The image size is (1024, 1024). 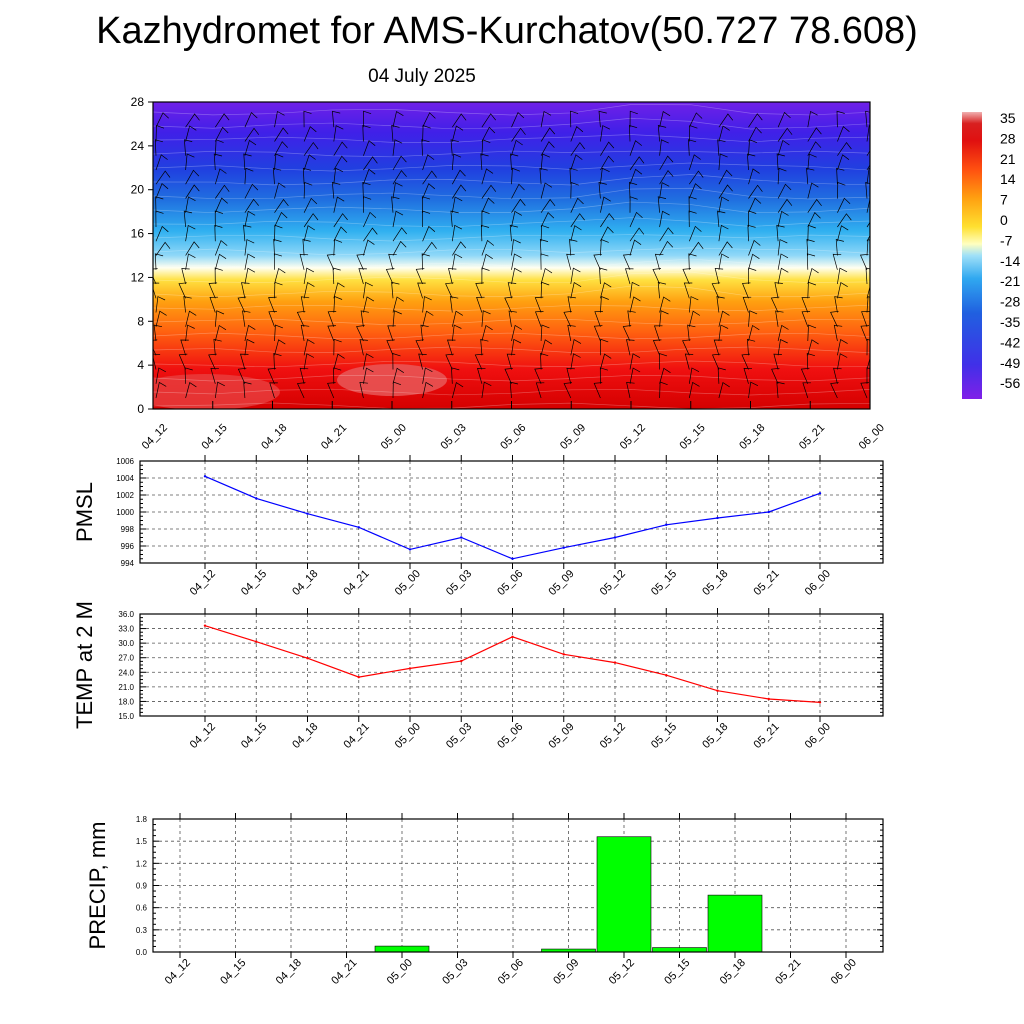 What do you see at coordinates (1010, 322) in the screenshot?
I see `colorbar-label: -35` at bounding box center [1010, 322].